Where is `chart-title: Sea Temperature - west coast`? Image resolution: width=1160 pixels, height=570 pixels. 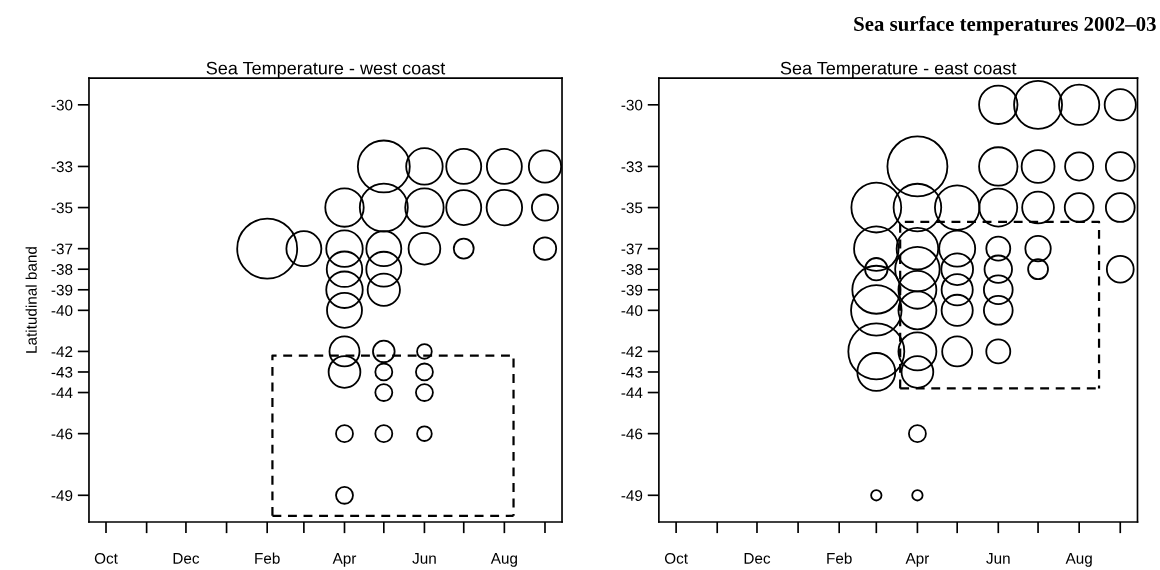 chart-title: Sea Temperature - west coast is located at coordinates (326, 70).